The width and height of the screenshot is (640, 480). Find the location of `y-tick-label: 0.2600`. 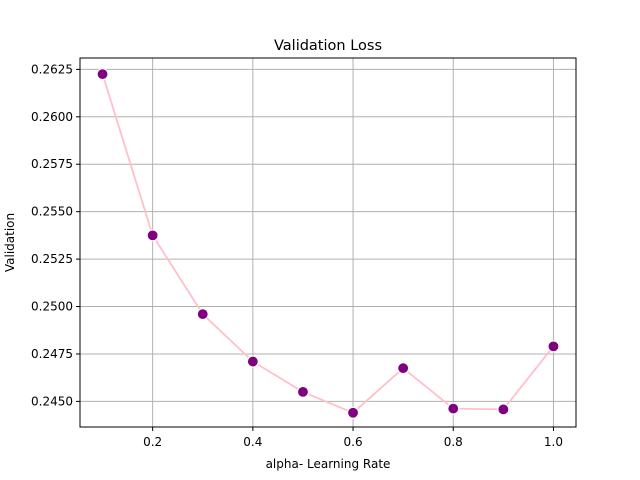

y-tick-label: 0.2600 is located at coordinates (52, 117).